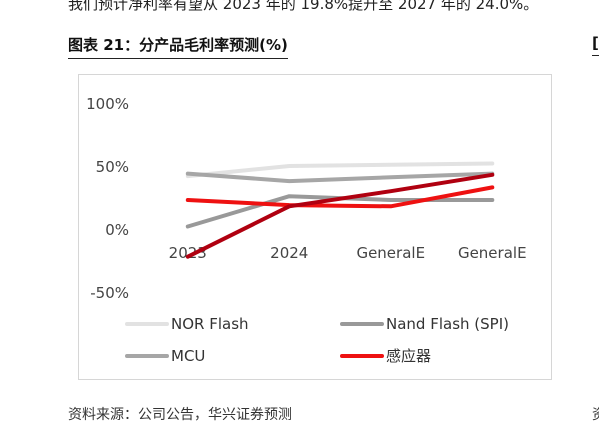  What do you see at coordinates (348, 253) in the screenshot?
I see `x-axis-ticks: 2023 2024 GeneralE GeneralE` at bounding box center [348, 253].